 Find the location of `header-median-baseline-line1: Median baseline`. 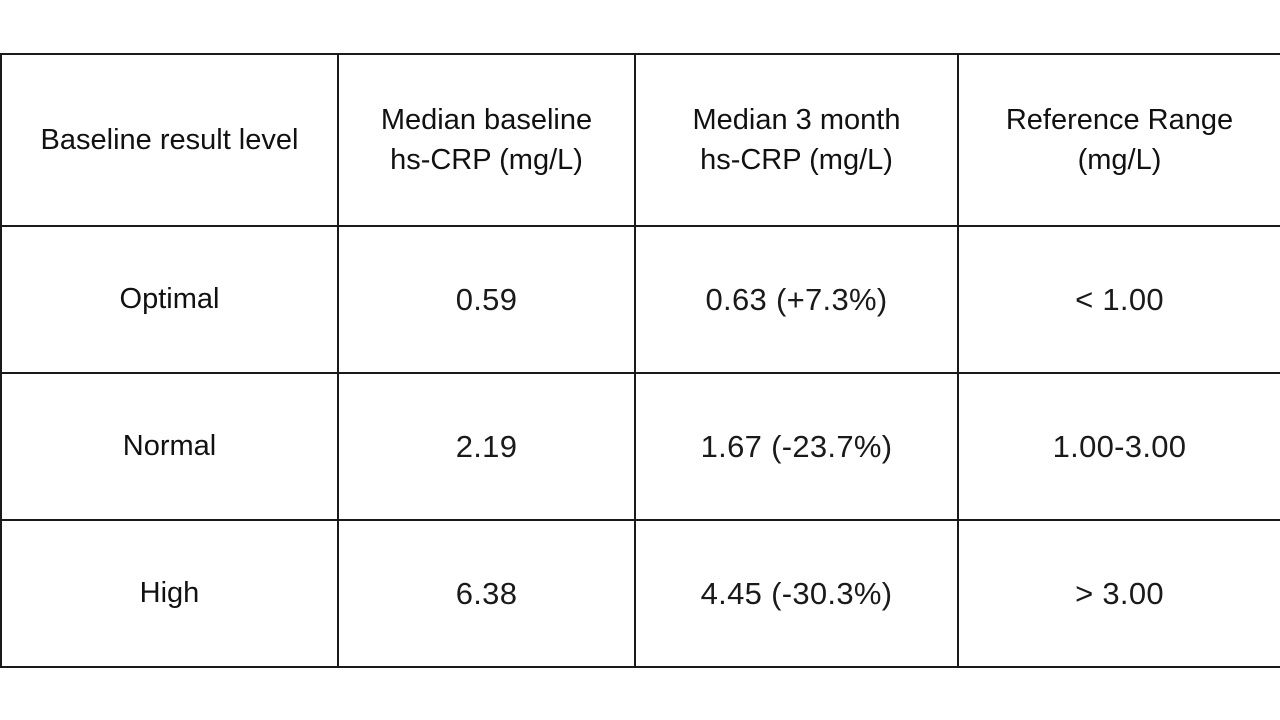

header-median-baseline-line1: Median baseline is located at coordinates (486, 120).